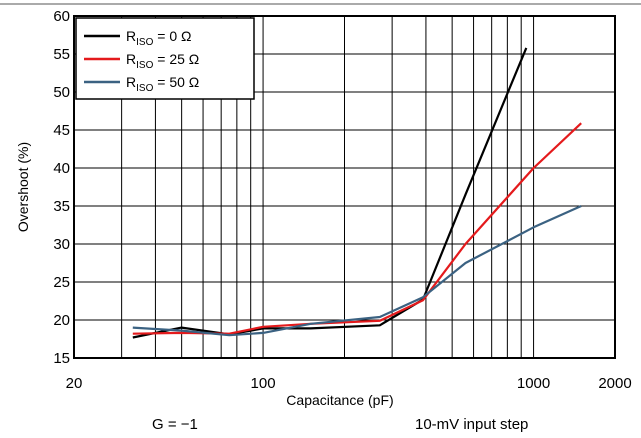 Image resolution: width=641 pixels, height=438 pixels. What do you see at coordinates (61, 320) in the screenshot?
I see `y-tick-label: 20` at bounding box center [61, 320].